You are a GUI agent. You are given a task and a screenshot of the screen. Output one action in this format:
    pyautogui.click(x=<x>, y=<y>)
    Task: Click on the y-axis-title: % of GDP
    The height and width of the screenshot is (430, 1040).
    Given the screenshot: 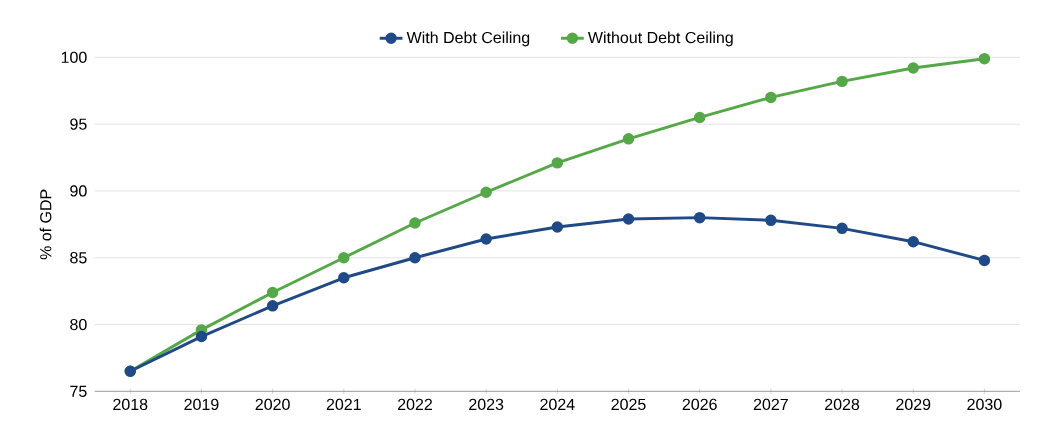 What is the action you would take?
    pyautogui.click(x=45, y=224)
    